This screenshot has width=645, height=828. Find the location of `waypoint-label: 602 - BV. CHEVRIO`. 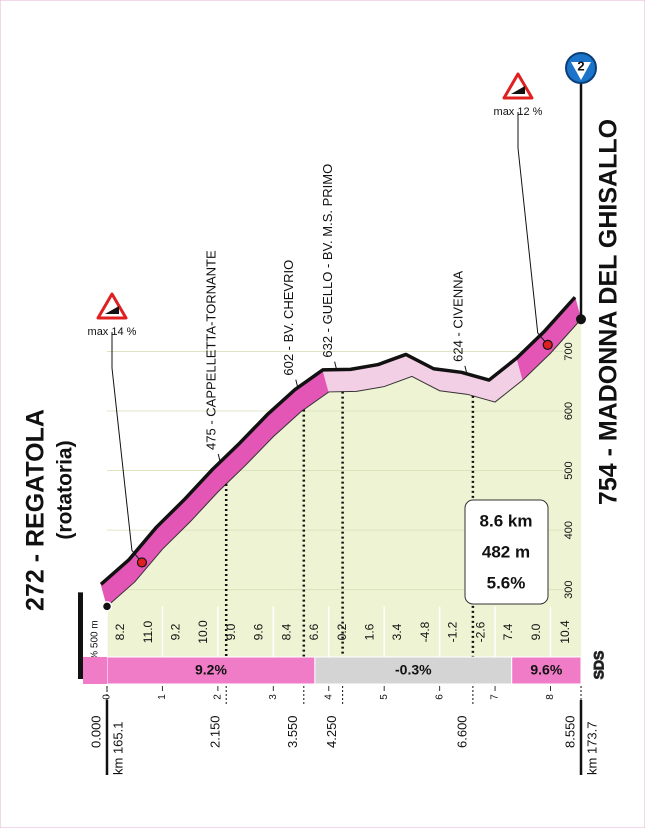

waypoint-label: 602 - BV. CHEVRIO is located at coordinates (288, 318).